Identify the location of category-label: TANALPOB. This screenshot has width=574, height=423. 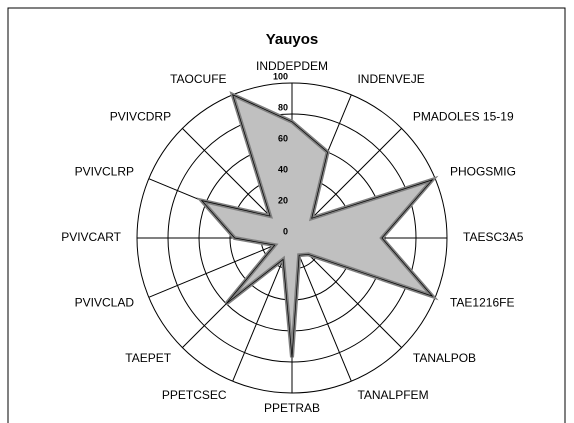
(444, 358).